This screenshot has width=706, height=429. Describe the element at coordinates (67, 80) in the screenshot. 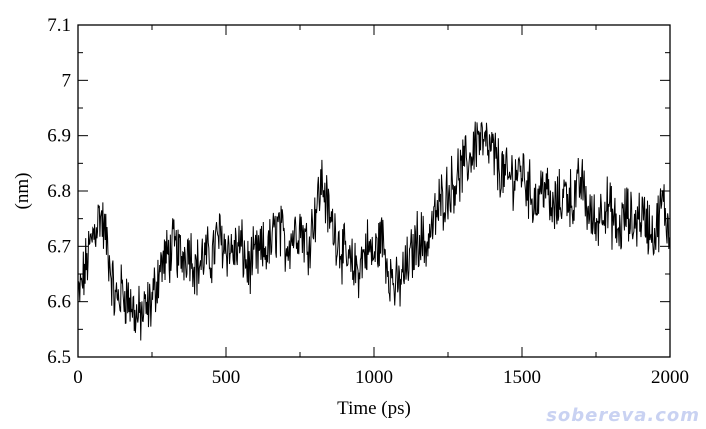

I see `y-tick-label: 7` at that location.